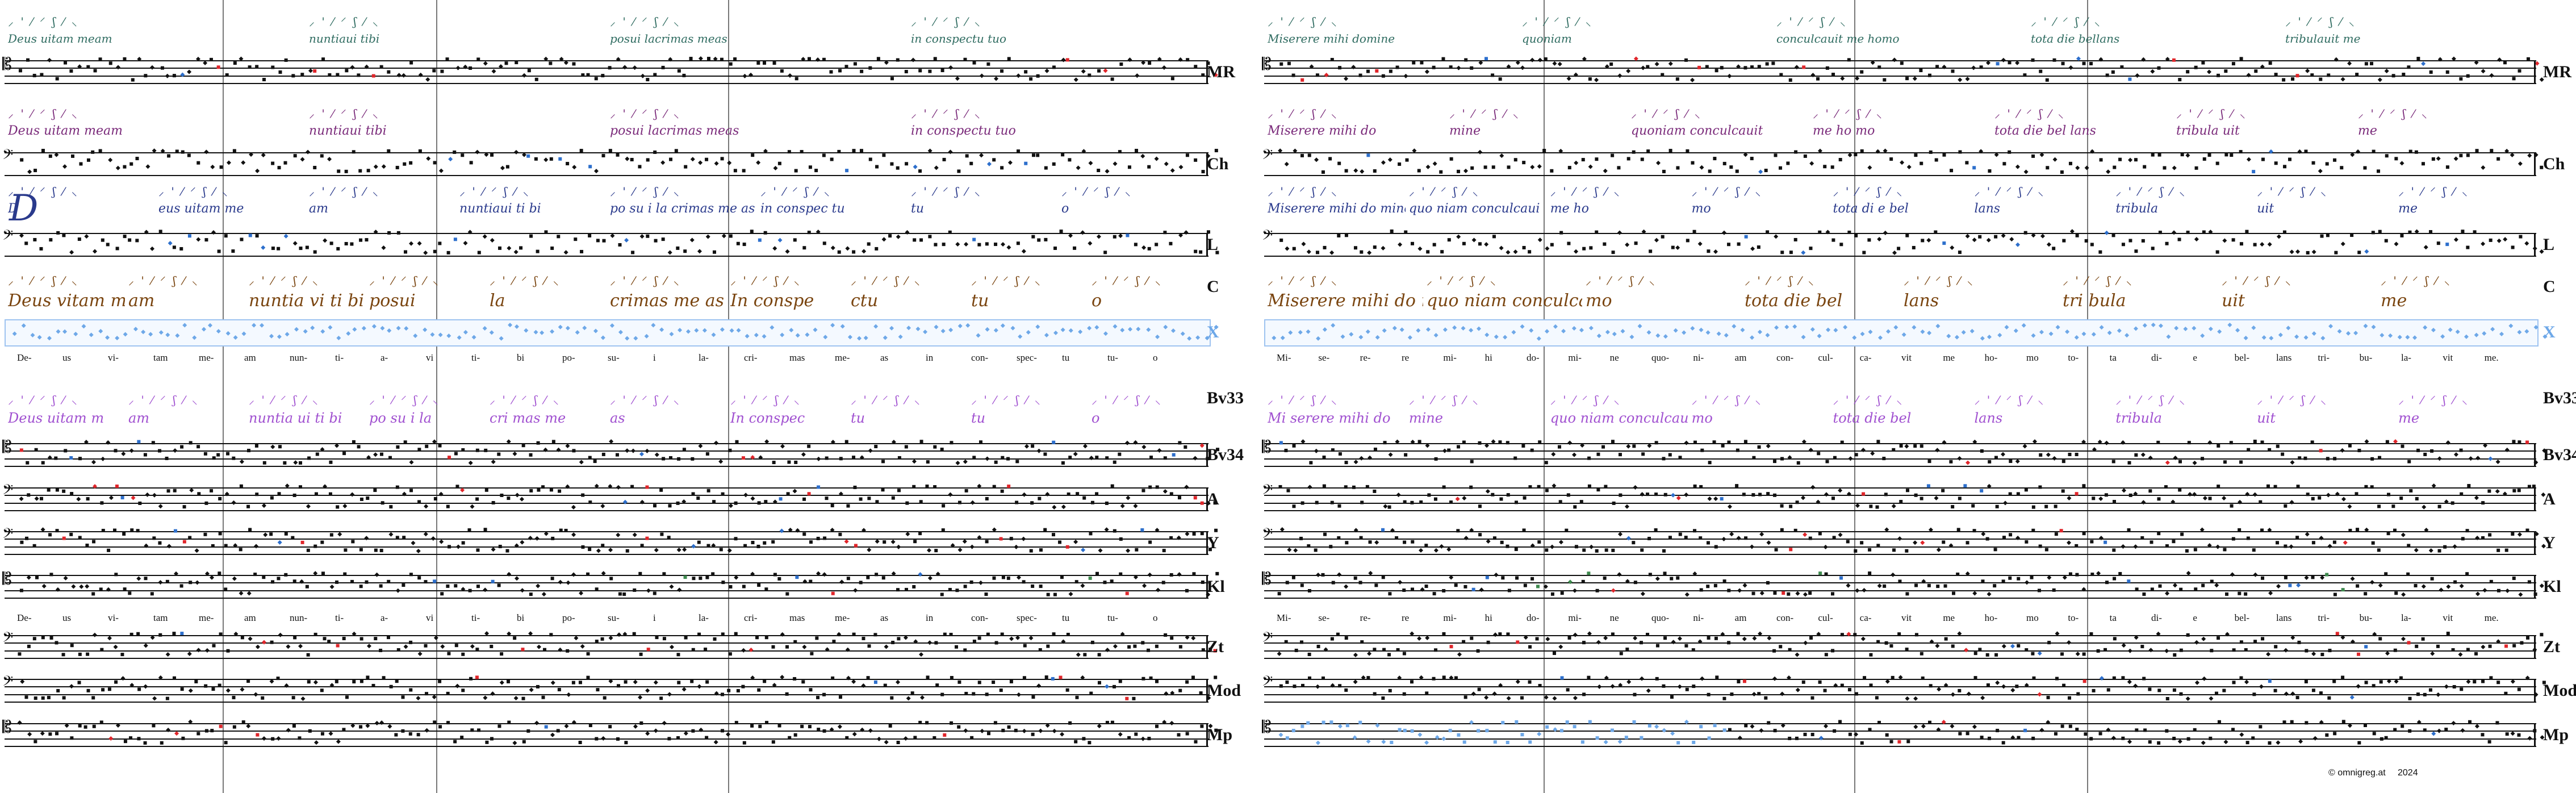 The width and height of the screenshot is (2576, 793). I want to click on manuscript-text: Miserere mihi do mine, so click(1345, 301).